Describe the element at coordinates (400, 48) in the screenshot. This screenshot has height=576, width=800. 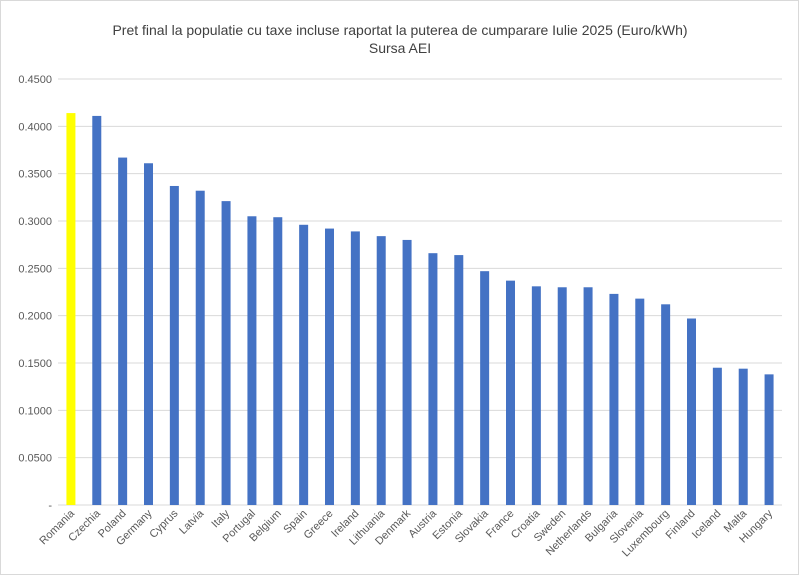
I see `chart-subtitle: Sursa AEI` at that location.